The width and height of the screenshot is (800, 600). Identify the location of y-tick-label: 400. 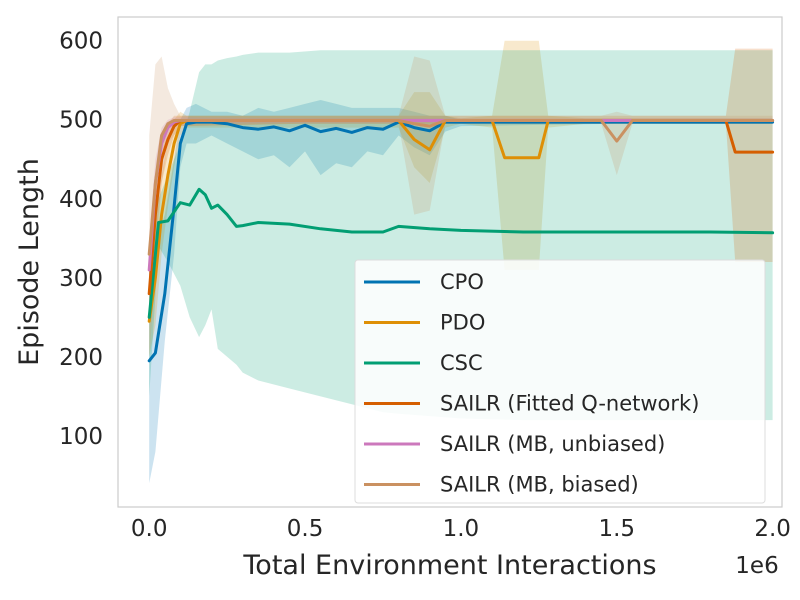
(81, 200).